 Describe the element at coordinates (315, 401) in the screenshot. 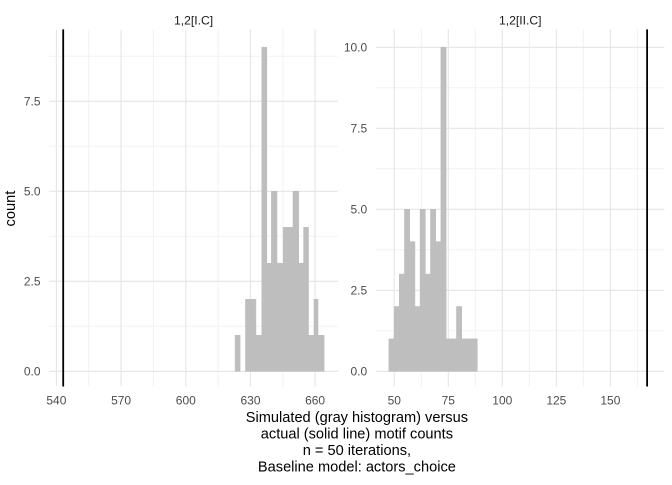

I see `svg-text: 660` at that location.